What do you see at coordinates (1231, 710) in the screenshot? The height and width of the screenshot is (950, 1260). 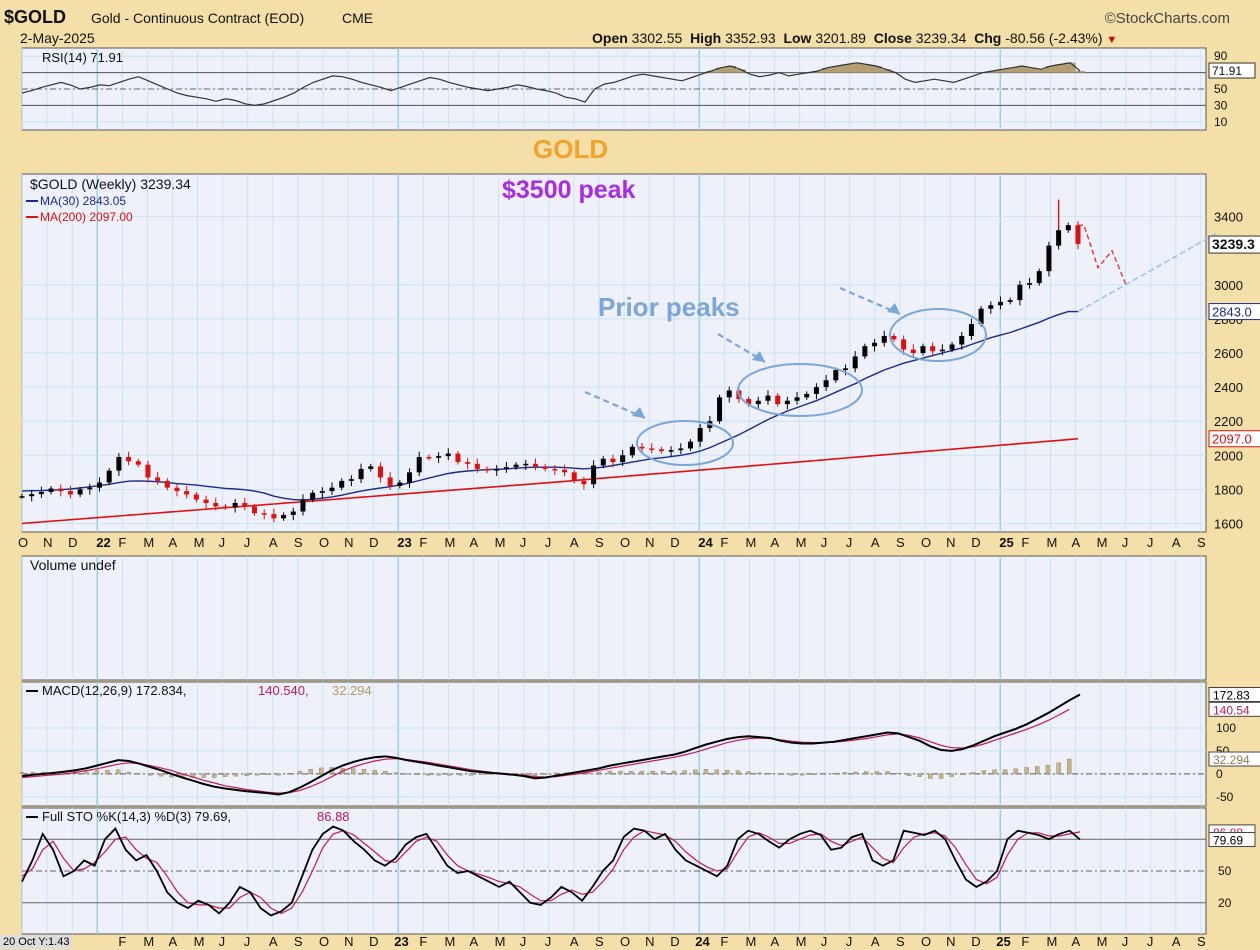 I see `macd-last-label: 140.54` at bounding box center [1231, 710].